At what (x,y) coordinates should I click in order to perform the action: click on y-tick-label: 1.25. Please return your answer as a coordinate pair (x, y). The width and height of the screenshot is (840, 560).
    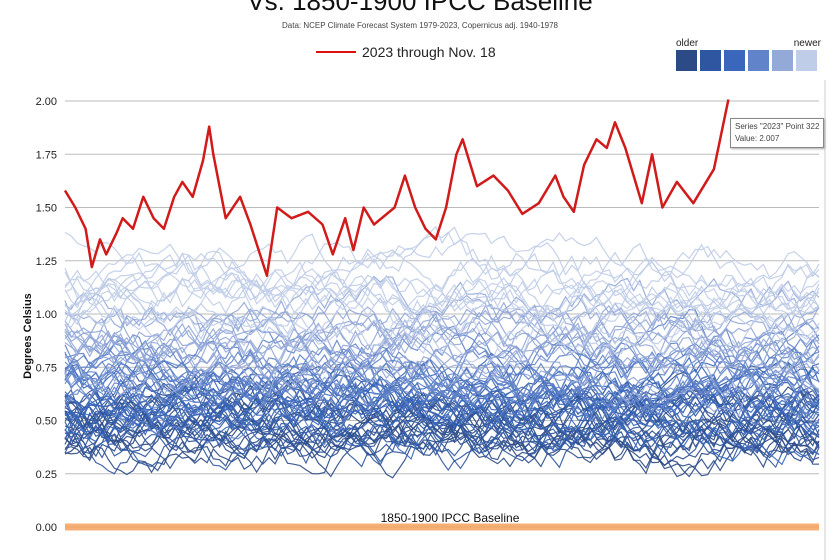
    Looking at the image, I should click on (46, 262).